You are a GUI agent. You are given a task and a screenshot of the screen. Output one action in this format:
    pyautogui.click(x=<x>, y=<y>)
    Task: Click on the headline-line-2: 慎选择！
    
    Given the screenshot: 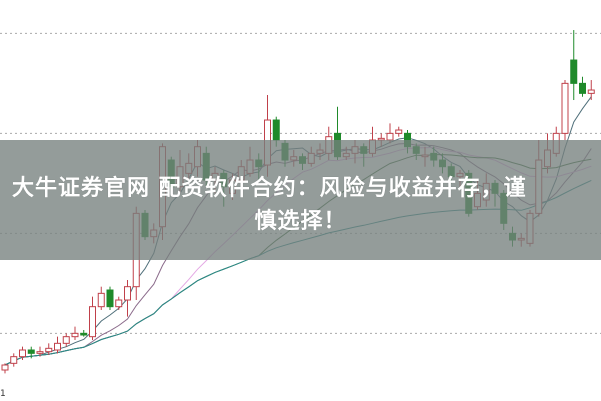 What is the action you would take?
    pyautogui.click(x=300, y=221)
    